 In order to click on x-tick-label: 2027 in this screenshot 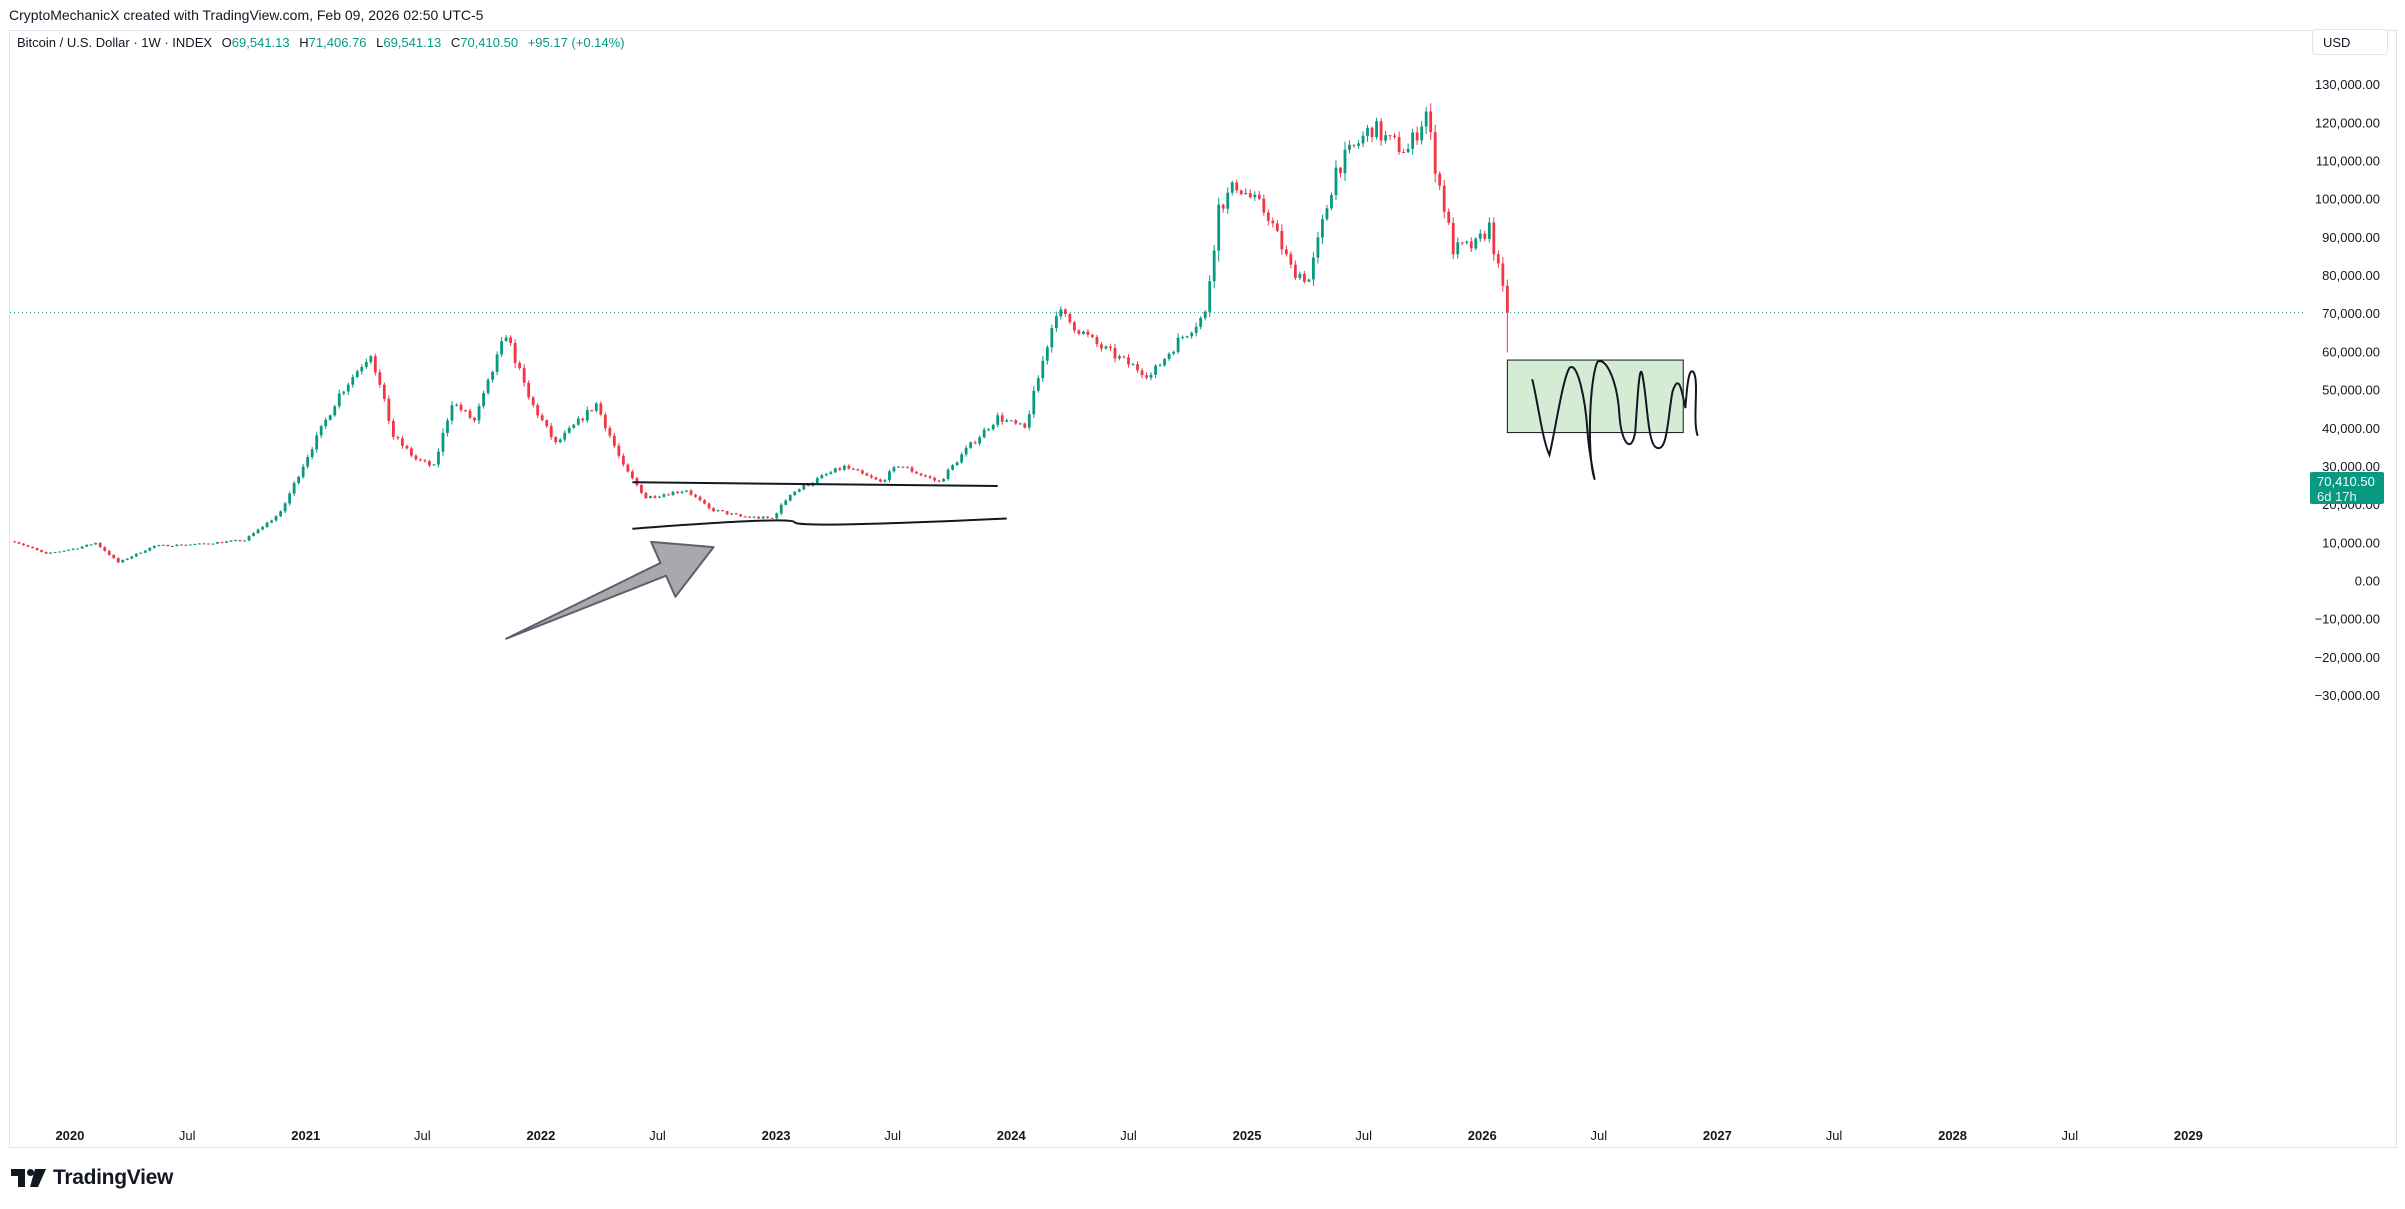, I will do `click(1717, 1135)`.